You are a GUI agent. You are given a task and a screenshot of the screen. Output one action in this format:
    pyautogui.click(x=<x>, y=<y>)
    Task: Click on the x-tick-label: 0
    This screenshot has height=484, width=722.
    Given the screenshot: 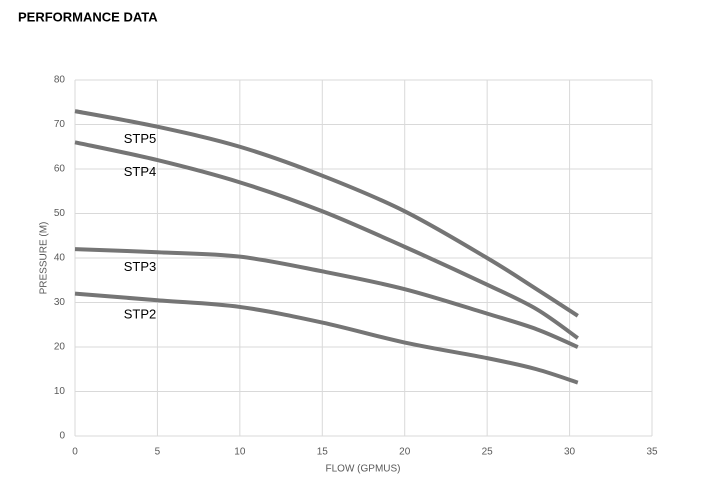 What is the action you would take?
    pyautogui.click(x=75, y=452)
    